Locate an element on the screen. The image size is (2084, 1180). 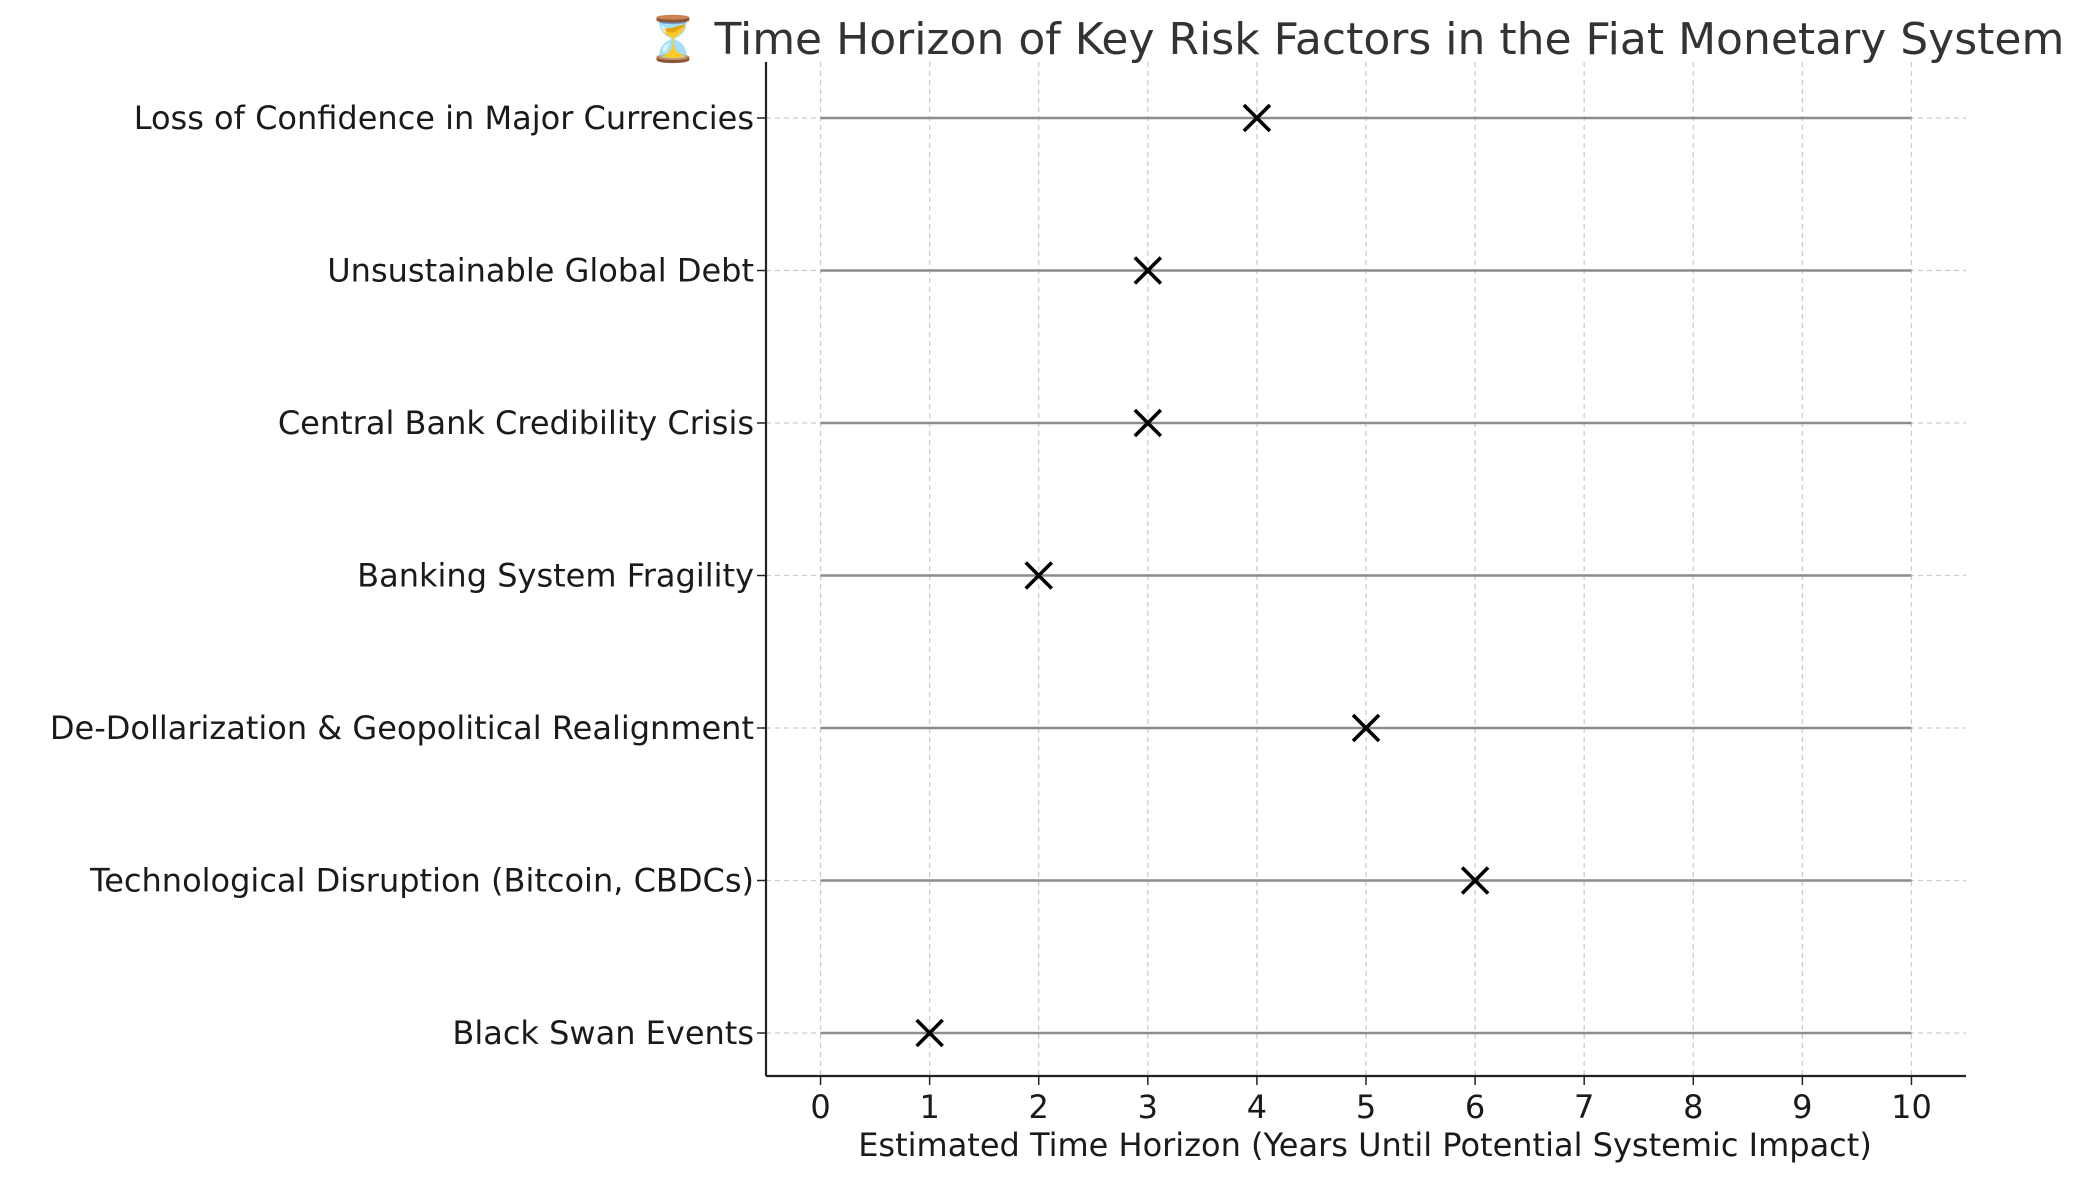
x-tick-label: 0 is located at coordinates (820, 1107).